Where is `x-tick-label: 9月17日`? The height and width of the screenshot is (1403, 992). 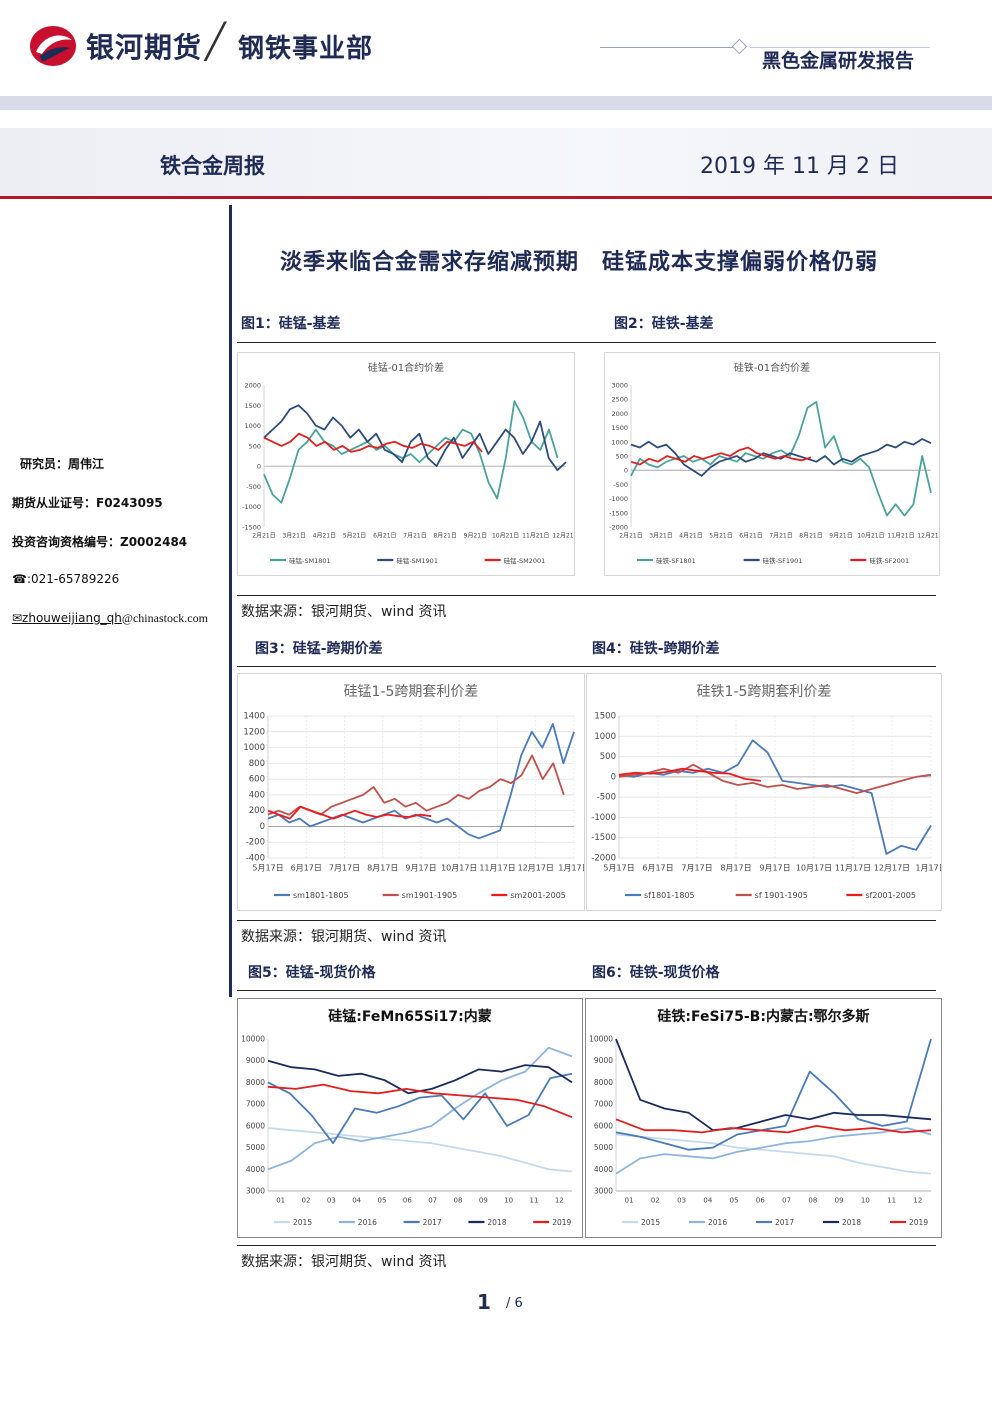
x-tick-label: 9月17日 is located at coordinates (774, 868).